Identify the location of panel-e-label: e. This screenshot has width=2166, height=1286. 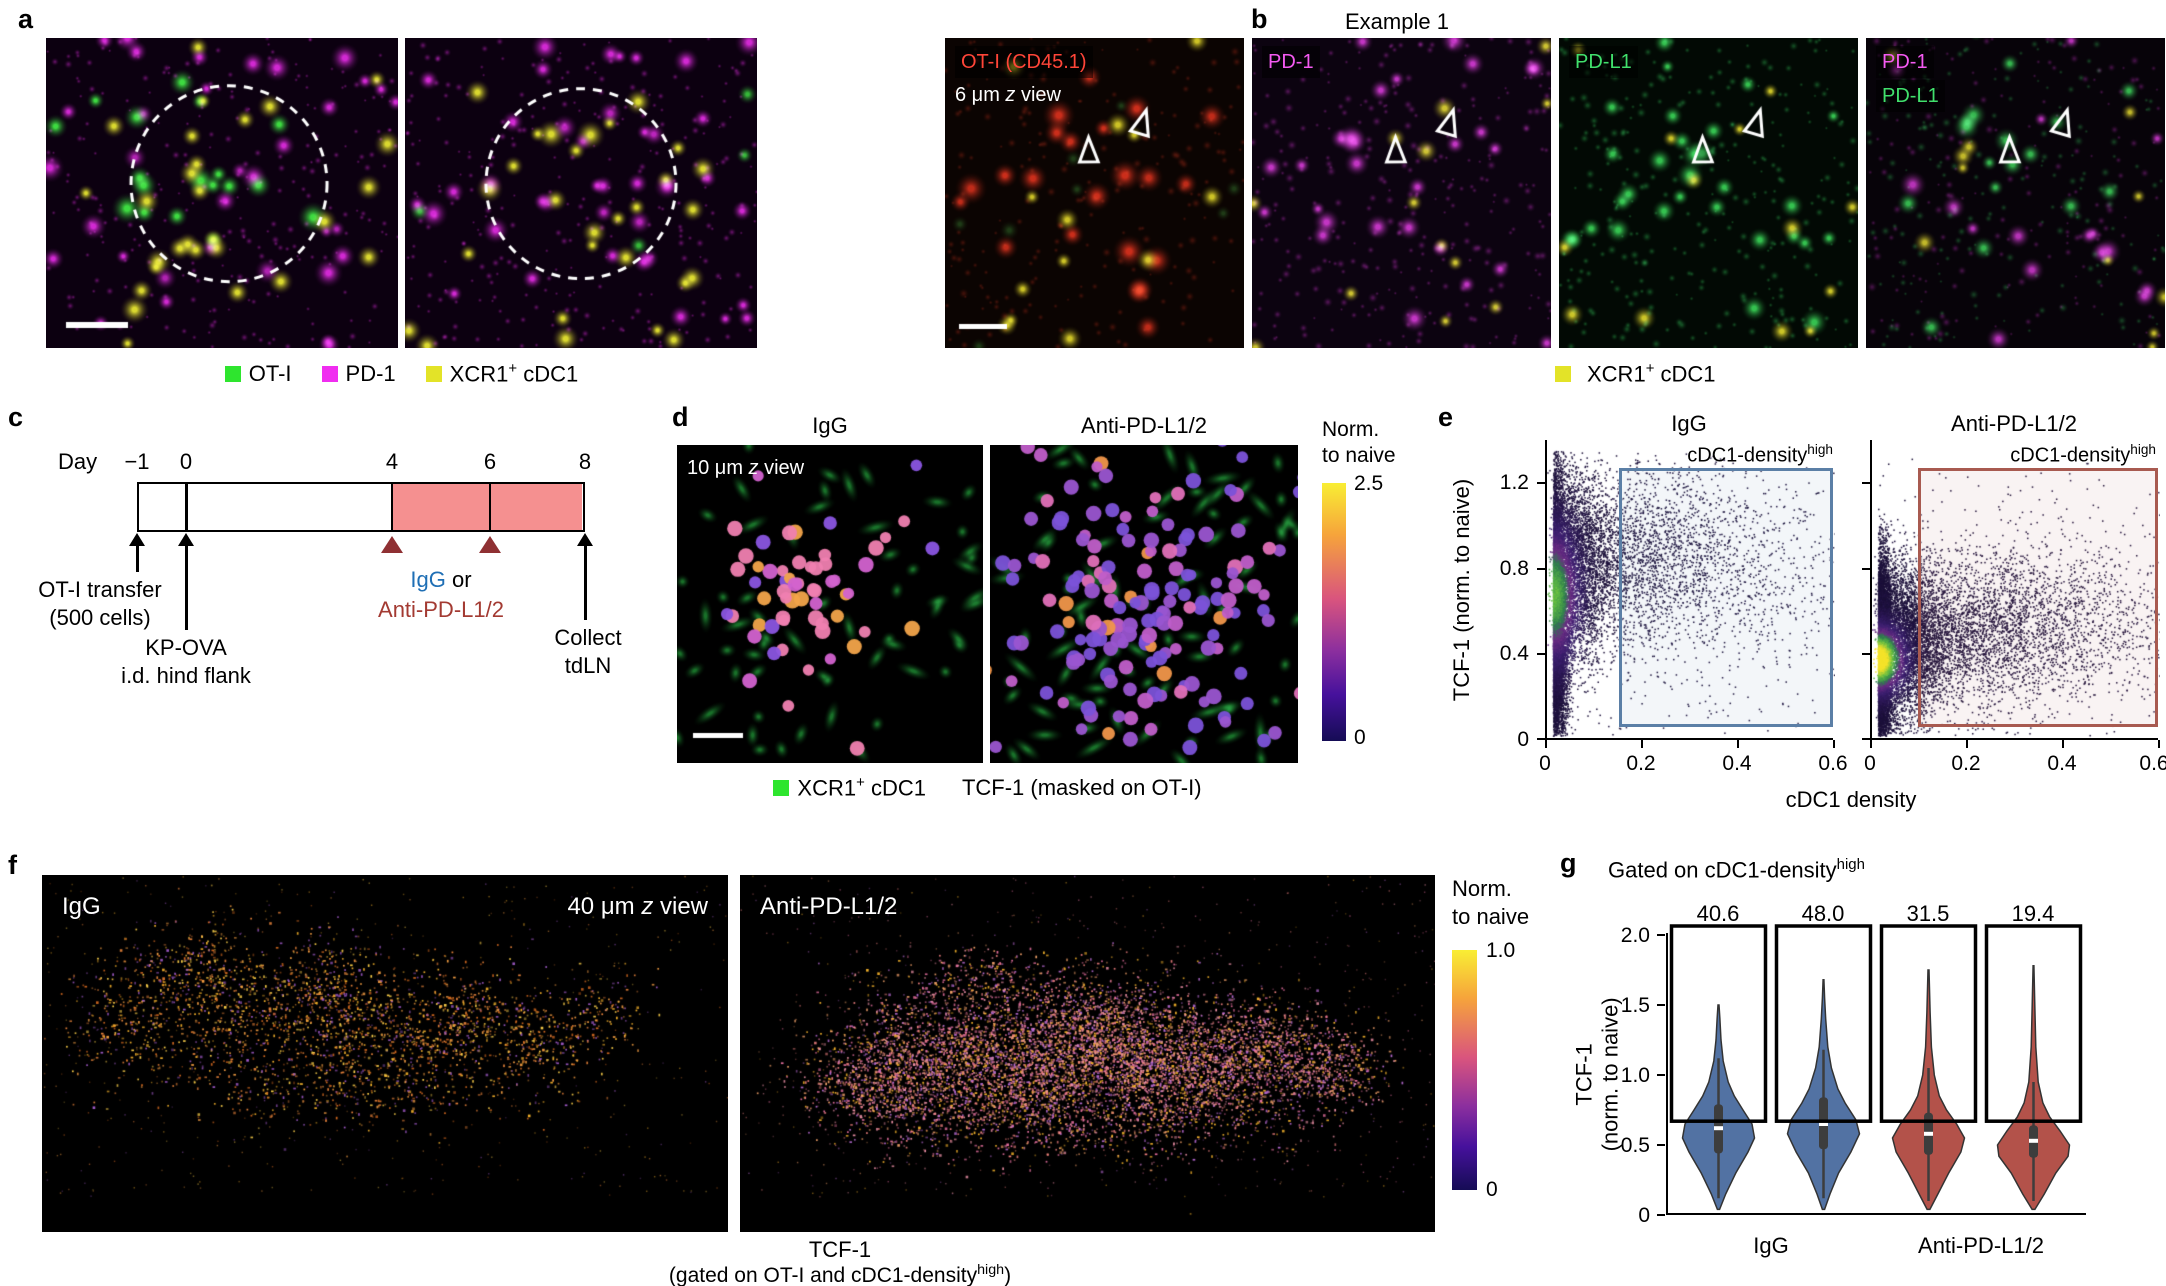
(1446, 417).